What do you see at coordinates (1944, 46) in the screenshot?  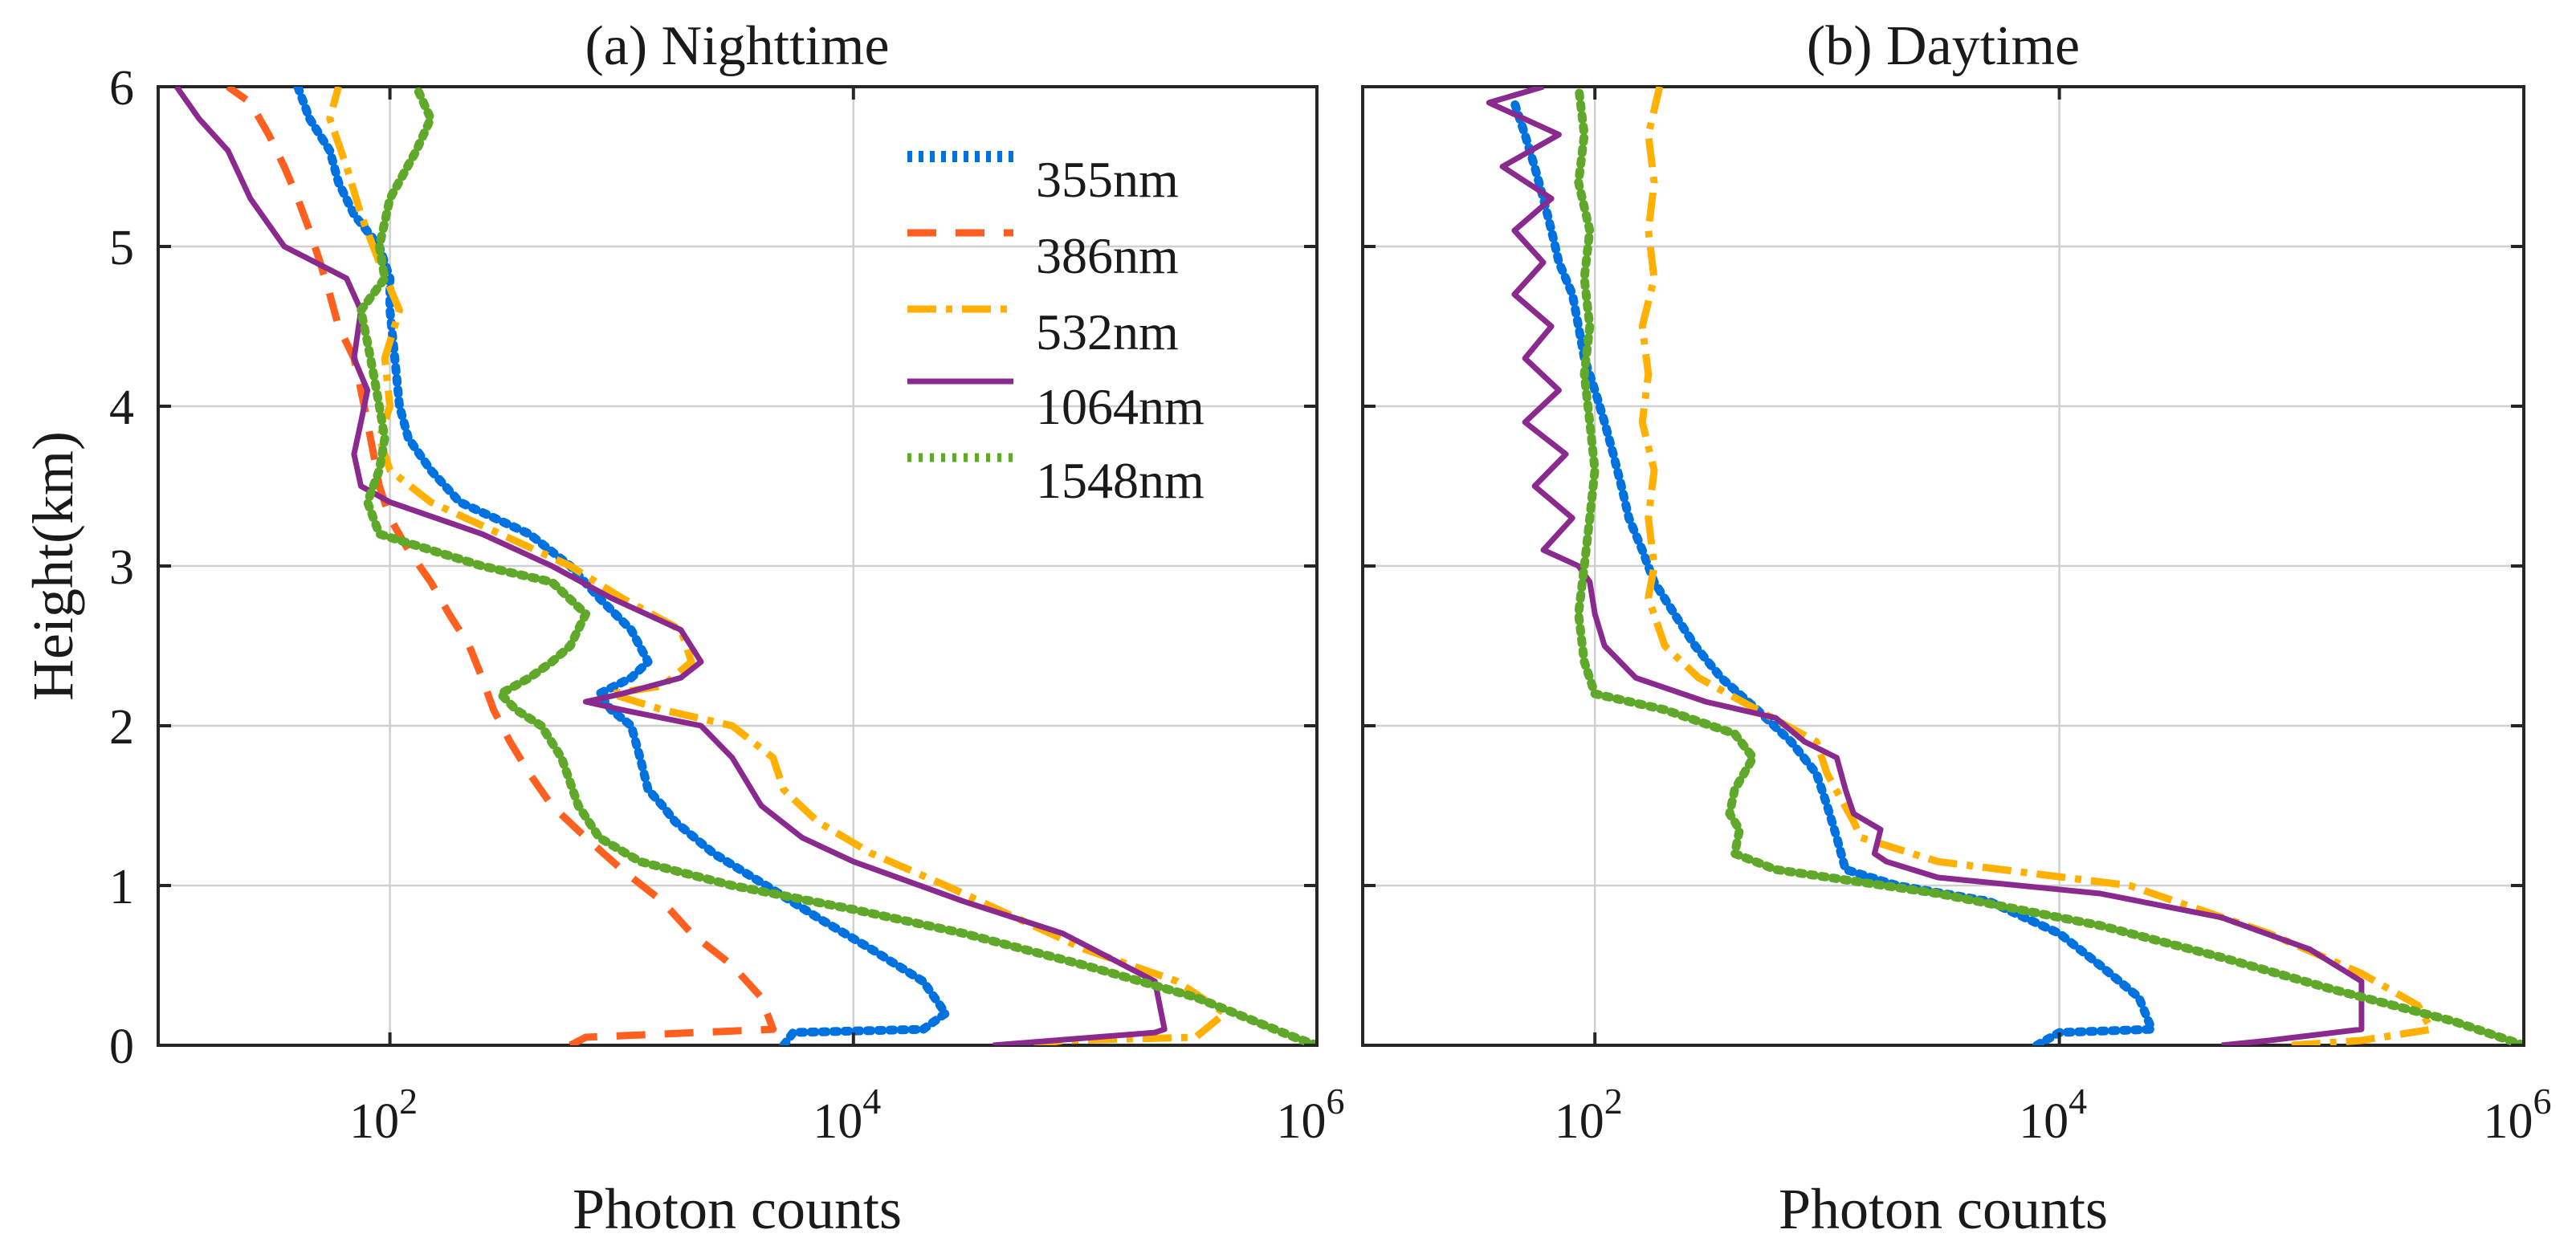 I see `panel-title-b: (b) Daytime` at bounding box center [1944, 46].